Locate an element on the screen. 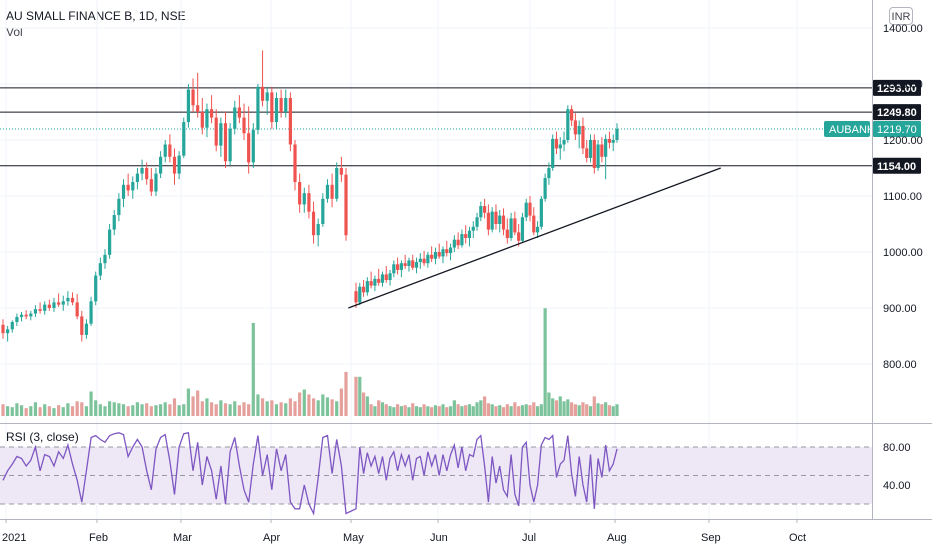  trendline-segment is located at coordinates (534, 238).